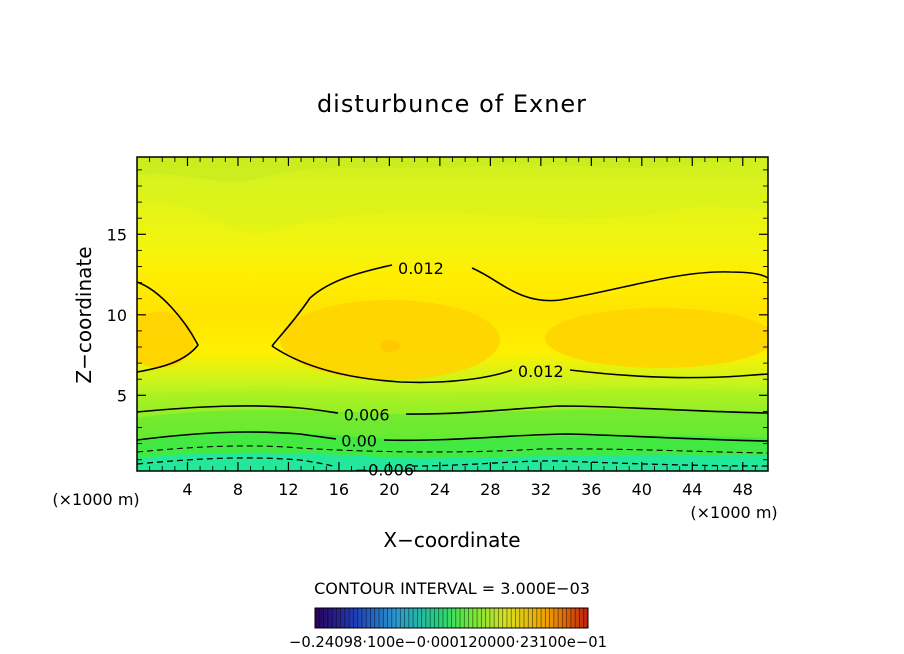 This screenshot has height=654, width=904. I want to click on contour-line-0.012-main, so click(519, 305).